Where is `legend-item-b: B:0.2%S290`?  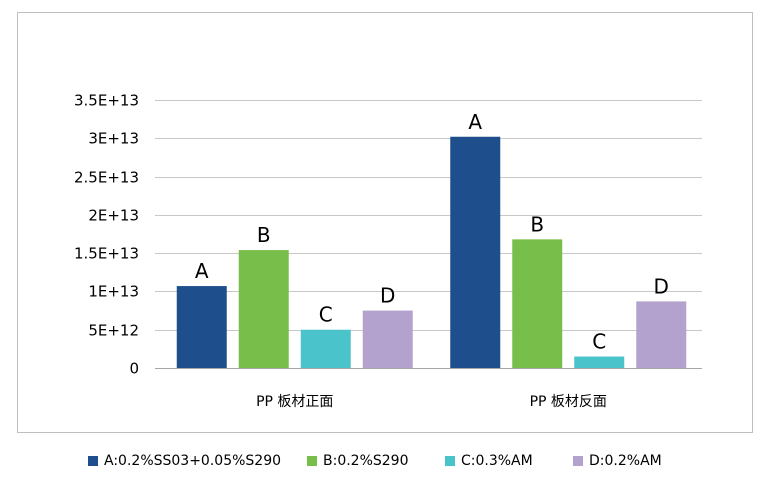
legend-item-b: B:0.2%S290 is located at coordinates (358, 461).